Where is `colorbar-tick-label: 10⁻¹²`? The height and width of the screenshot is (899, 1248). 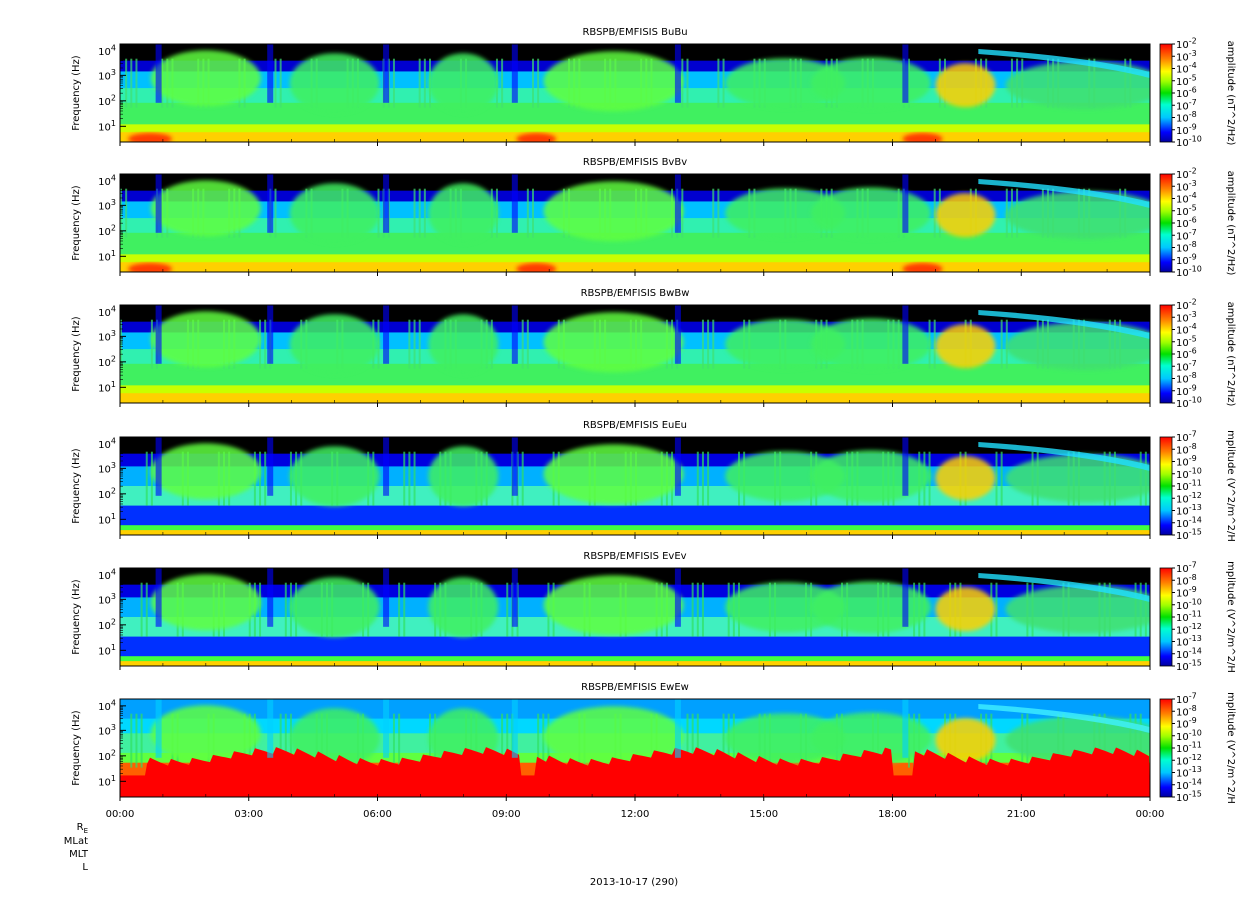
colorbar-tick-label: 10⁻¹² is located at coordinates (1189, 629).